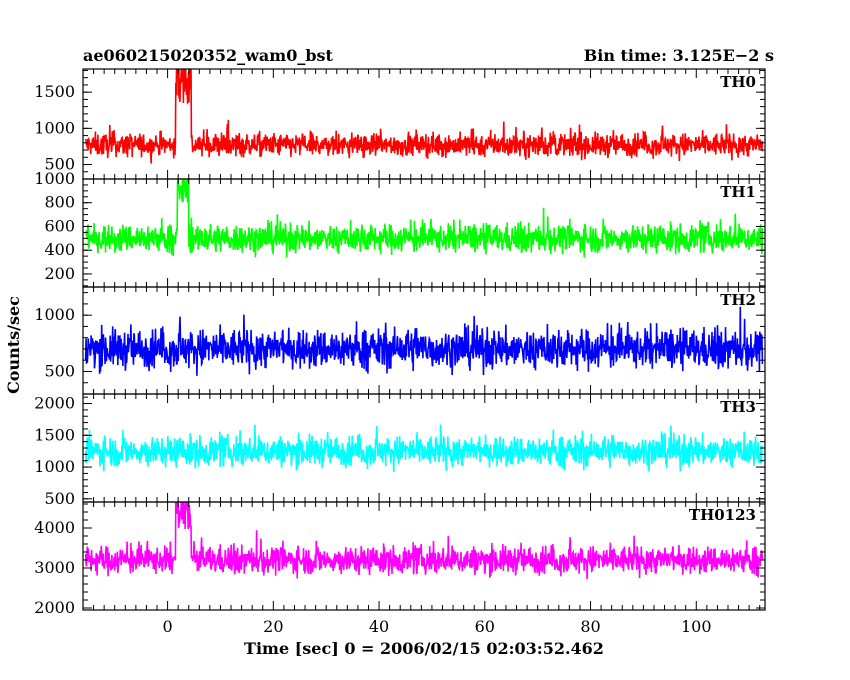 Image resolution: width=850 pixels, height=680 pixels. I want to click on panel-label: TH0, so click(738, 82).